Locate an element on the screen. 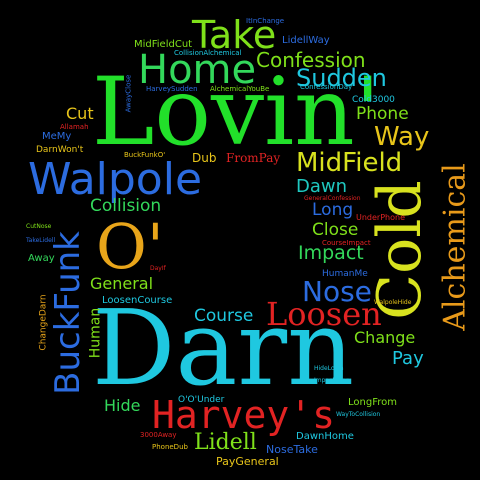 This screenshot has width=480, height=480. word-waytocollision: WayToCollision is located at coordinates (358, 414).